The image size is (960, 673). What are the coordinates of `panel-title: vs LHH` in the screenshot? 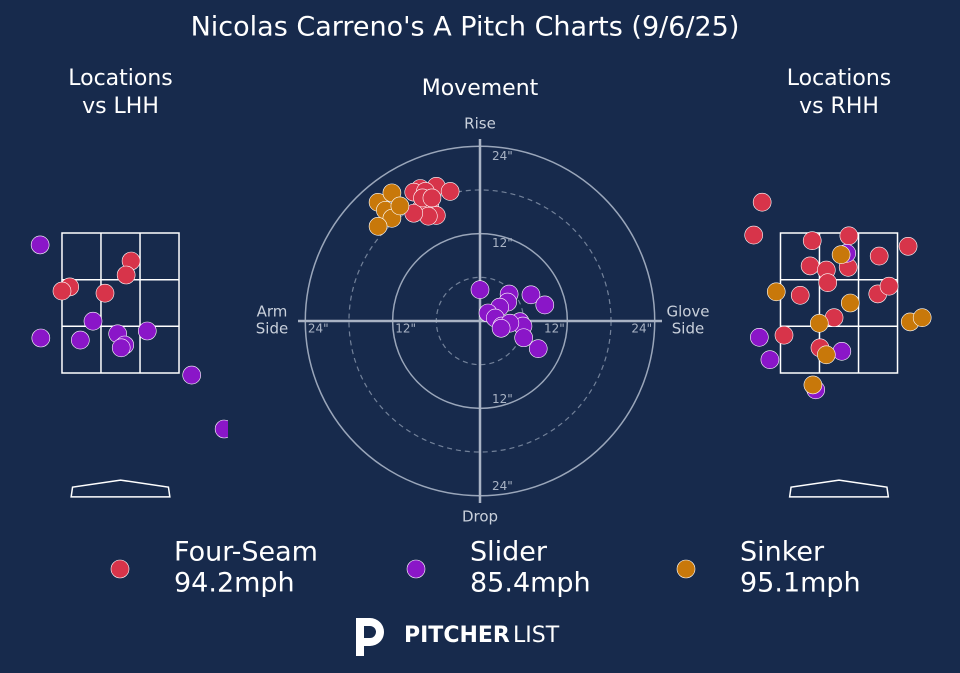 It's located at (120, 106).